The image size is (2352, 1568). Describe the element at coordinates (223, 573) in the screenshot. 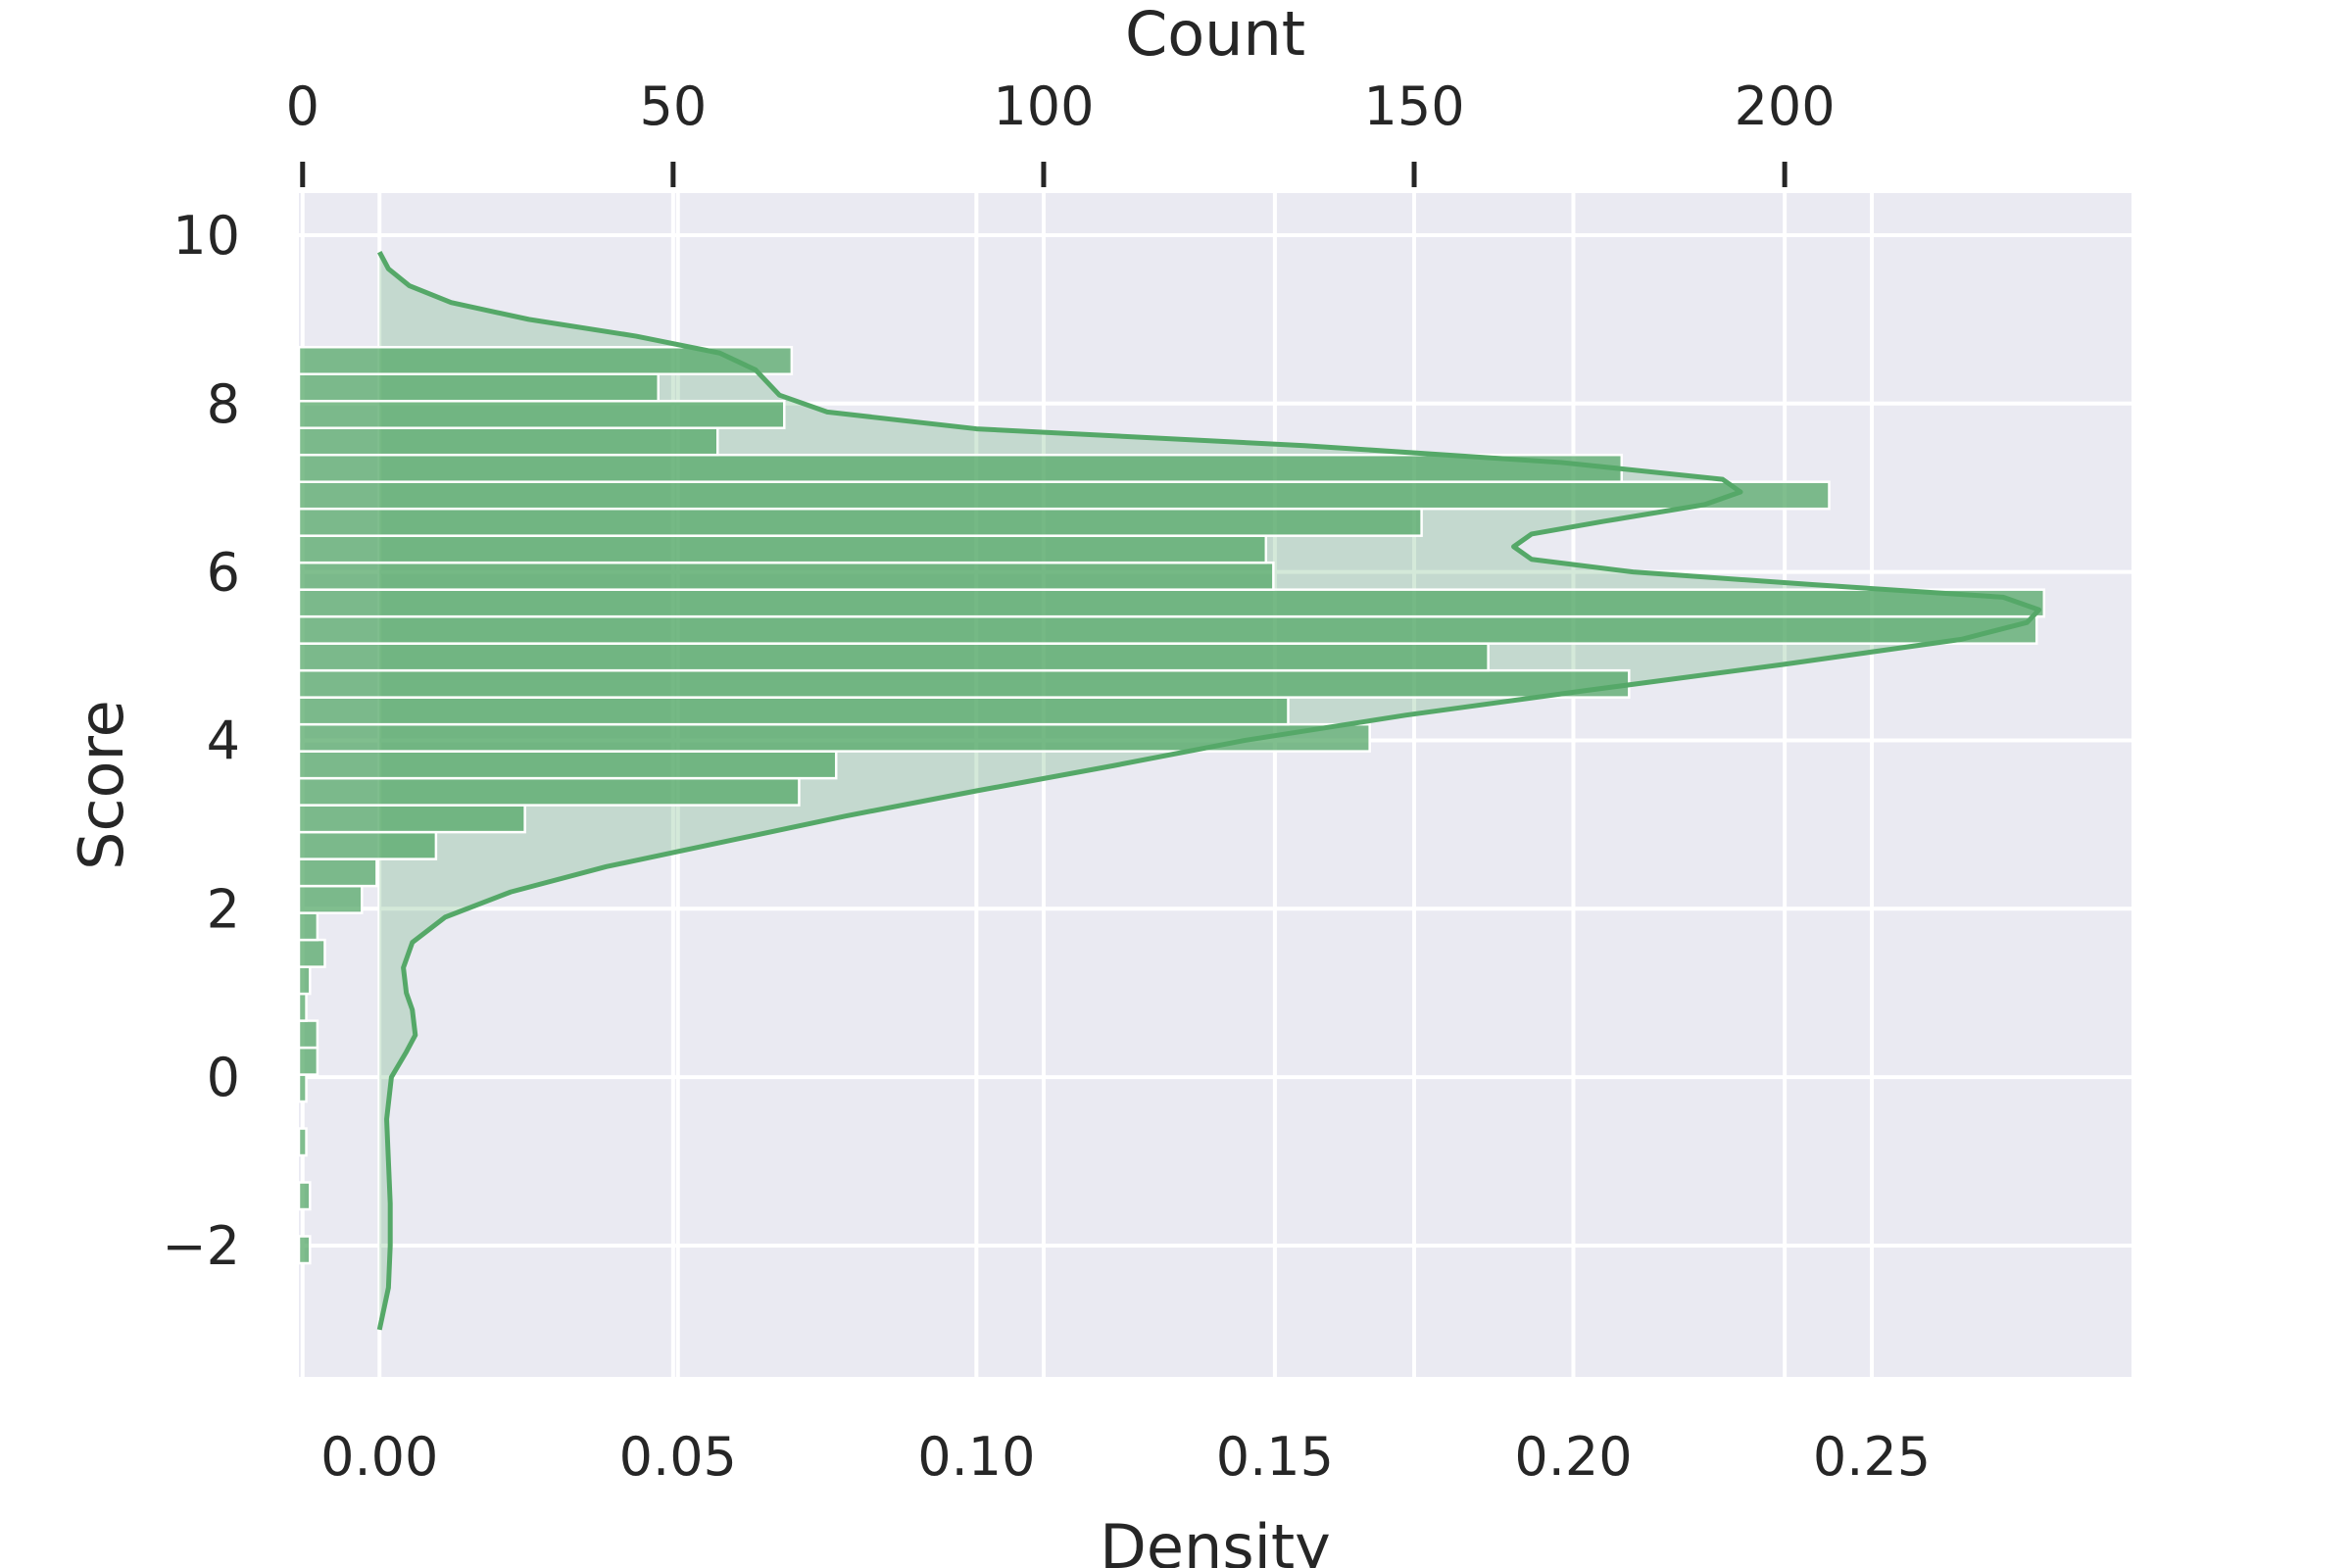

I see `y-tick-label: 6` at that location.